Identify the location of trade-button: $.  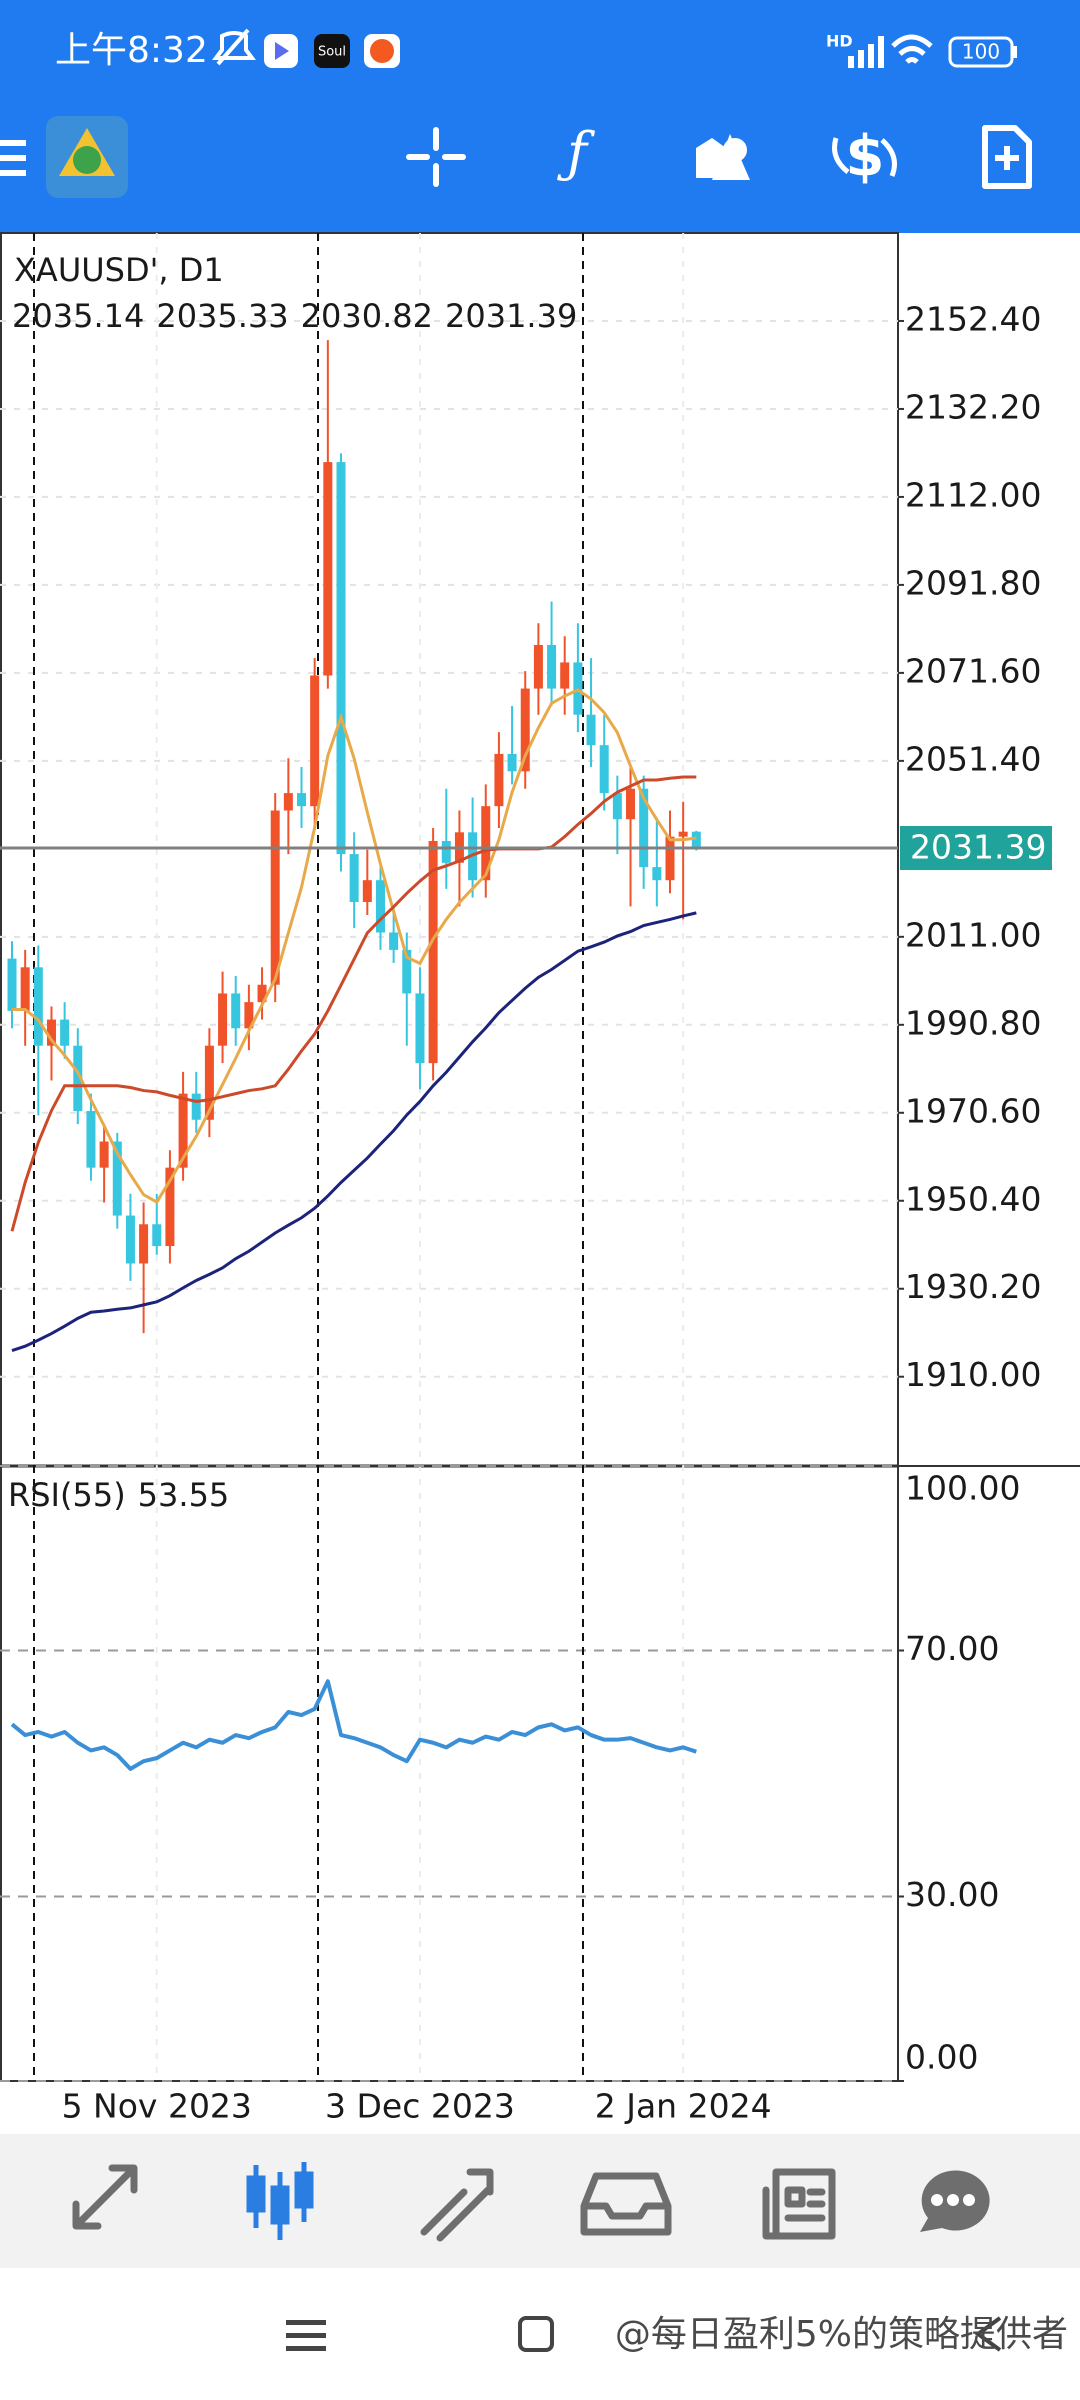
(864, 156).